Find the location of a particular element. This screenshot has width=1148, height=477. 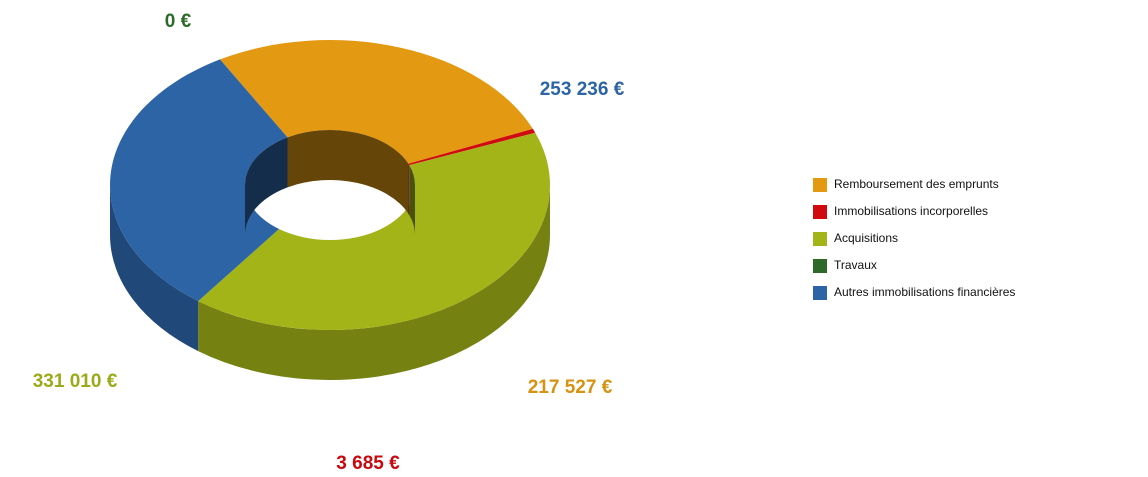

value-label: 3 685 € is located at coordinates (368, 462).